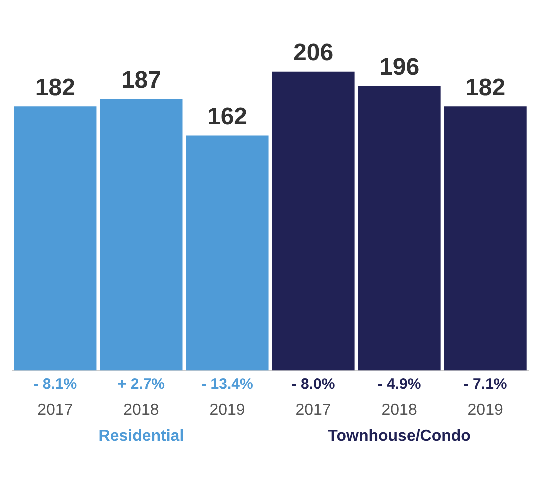 The image size is (541, 482). What do you see at coordinates (313, 52) in the screenshot?
I see `data-label: 206` at bounding box center [313, 52].